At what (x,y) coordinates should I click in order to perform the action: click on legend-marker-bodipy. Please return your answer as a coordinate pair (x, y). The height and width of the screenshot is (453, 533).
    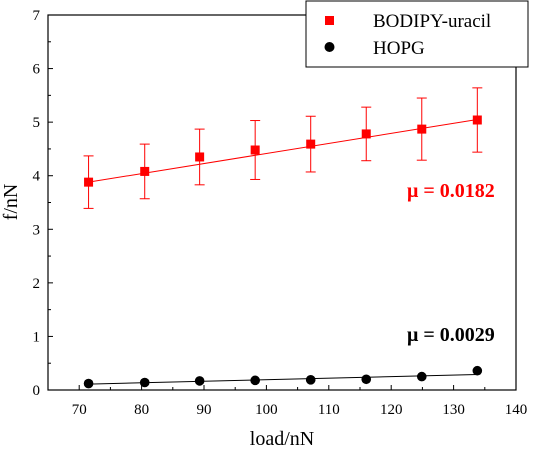
    Looking at the image, I should click on (329, 20).